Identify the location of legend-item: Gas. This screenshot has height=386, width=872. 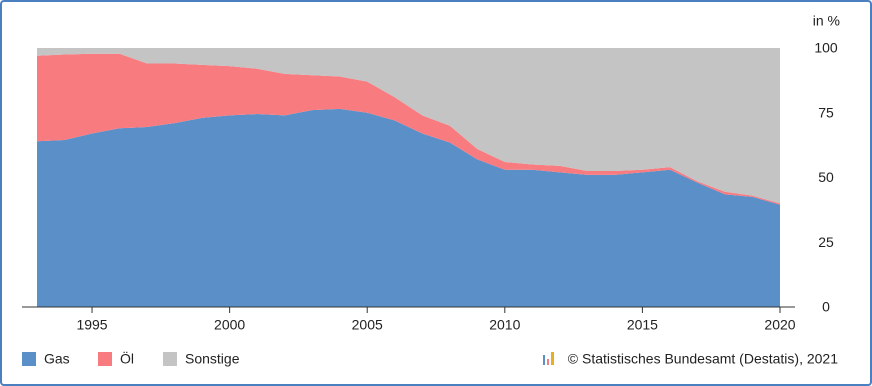
(46, 359).